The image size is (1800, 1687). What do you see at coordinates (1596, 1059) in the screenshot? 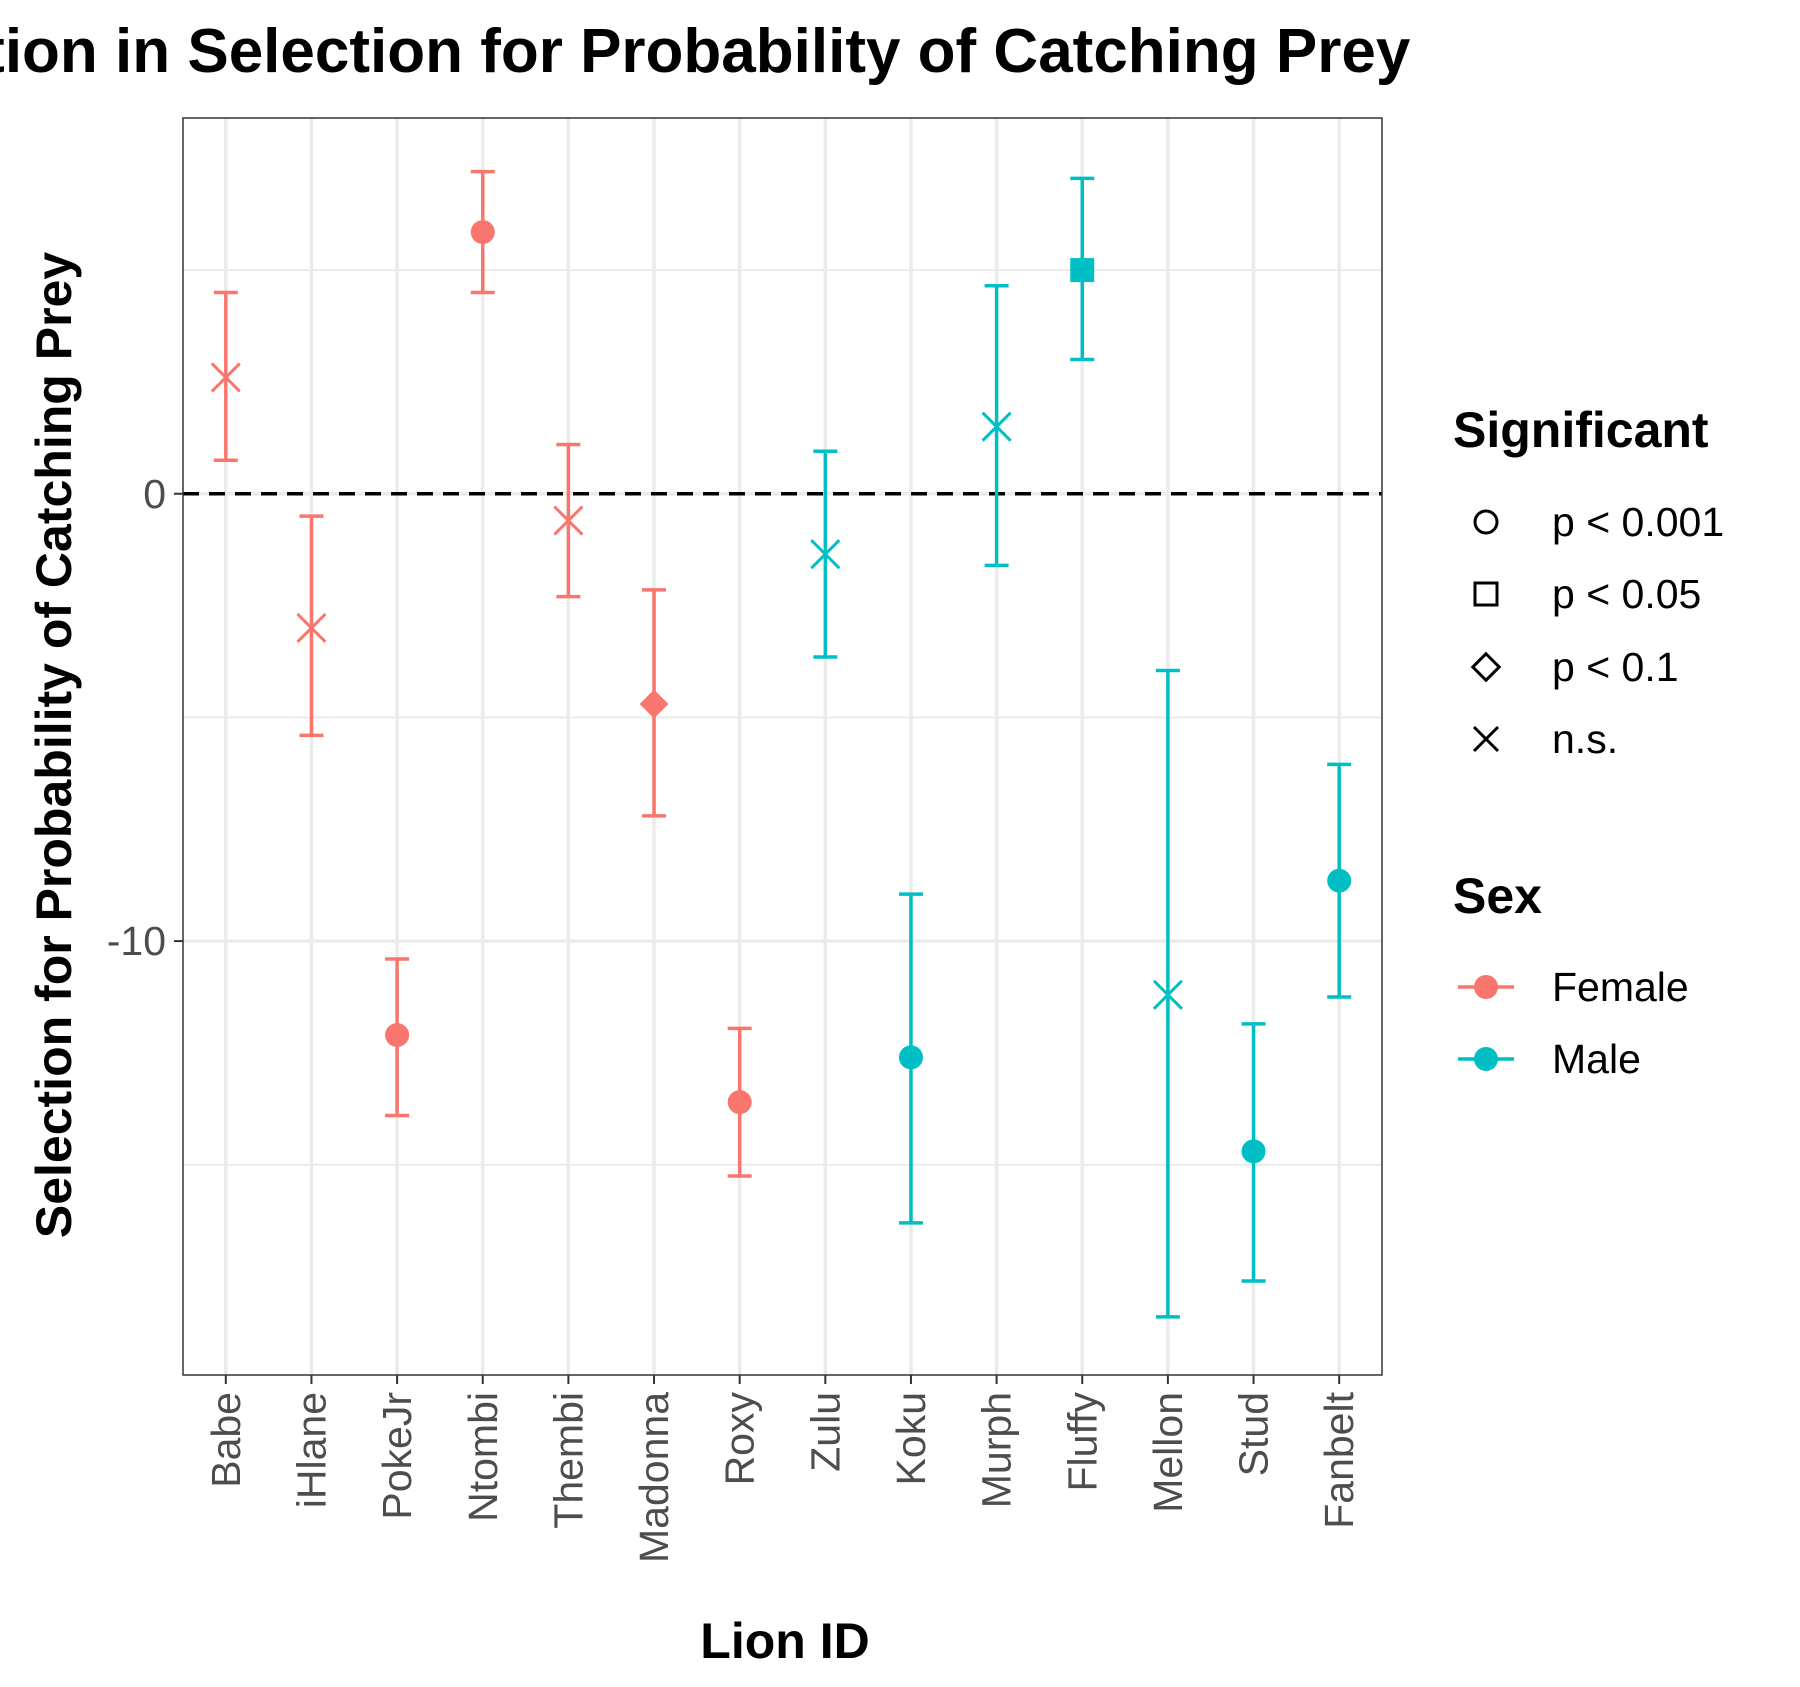
I see `legend-label: Male` at bounding box center [1596, 1059].